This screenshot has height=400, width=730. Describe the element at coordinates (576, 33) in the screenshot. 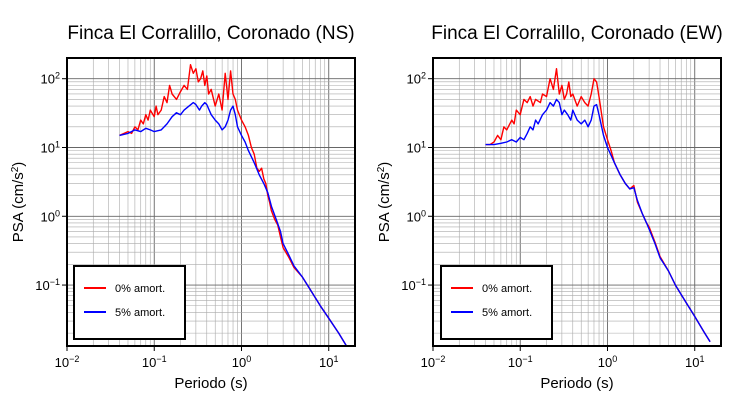

I see `chart-title: Finca El Corralillo, Coronado (EW)` at that location.